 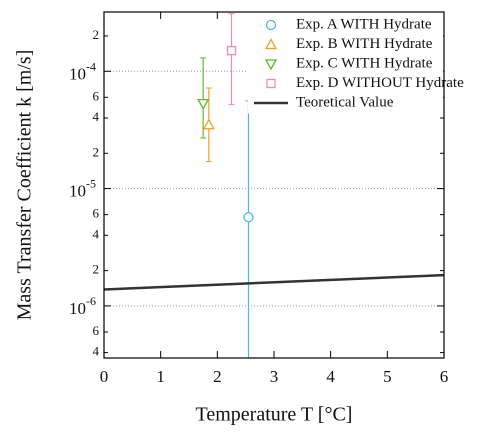 What do you see at coordinates (345, 102) in the screenshot?
I see `legend-label: Teoretical Value` at bounding box center [345, 102].